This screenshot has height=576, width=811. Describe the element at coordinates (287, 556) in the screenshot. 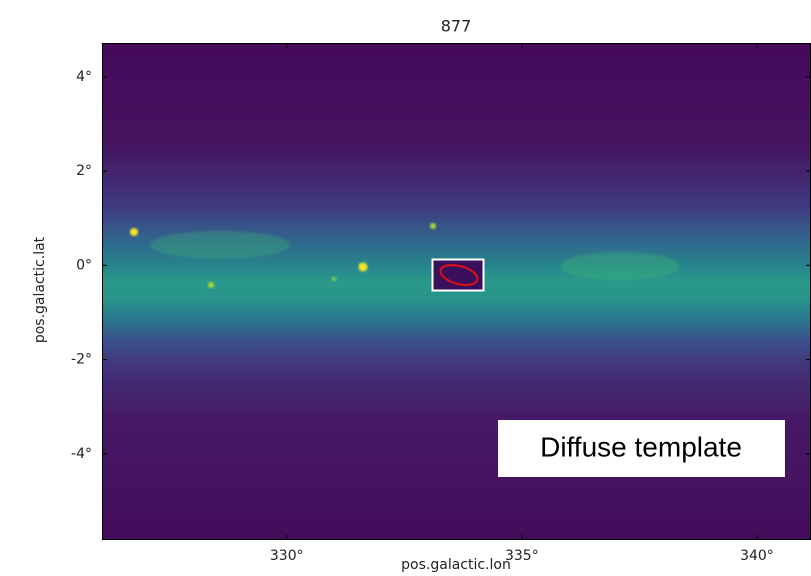

I see `x-tick-label: 330°` at that location.